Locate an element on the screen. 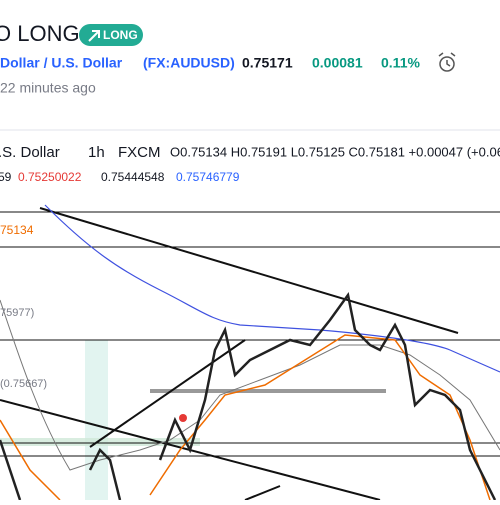  timestamp: 22 minutes ago is located at coordinates (48, 88).